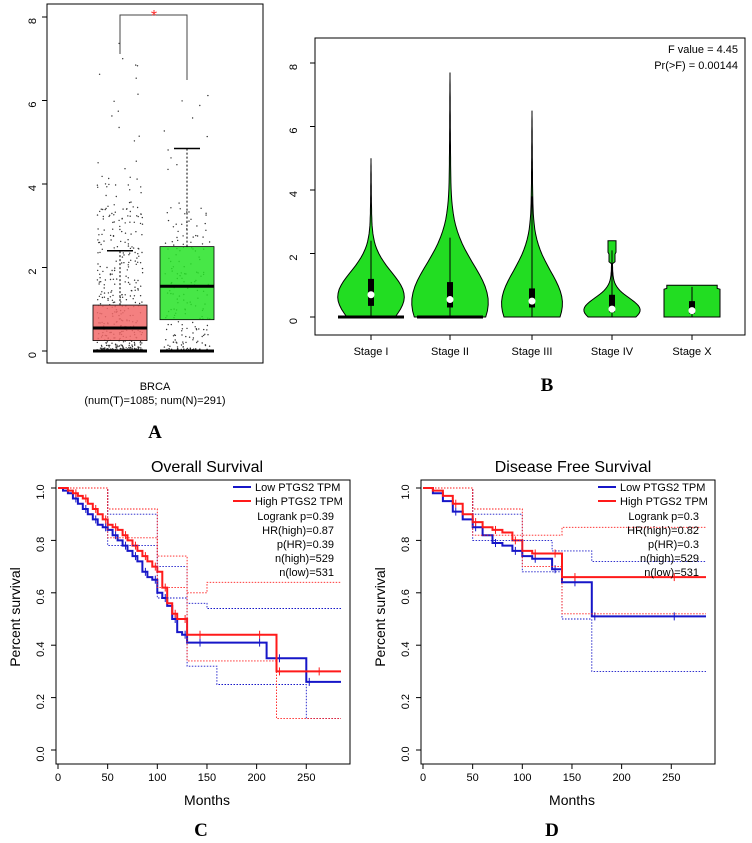 The height and width of the screenshot is (843, 752). What do you see at coordinates (15, 617) in the screenshot?
I see `panel-c-ylabel: Percent survival` at bounding box center [15, 617].